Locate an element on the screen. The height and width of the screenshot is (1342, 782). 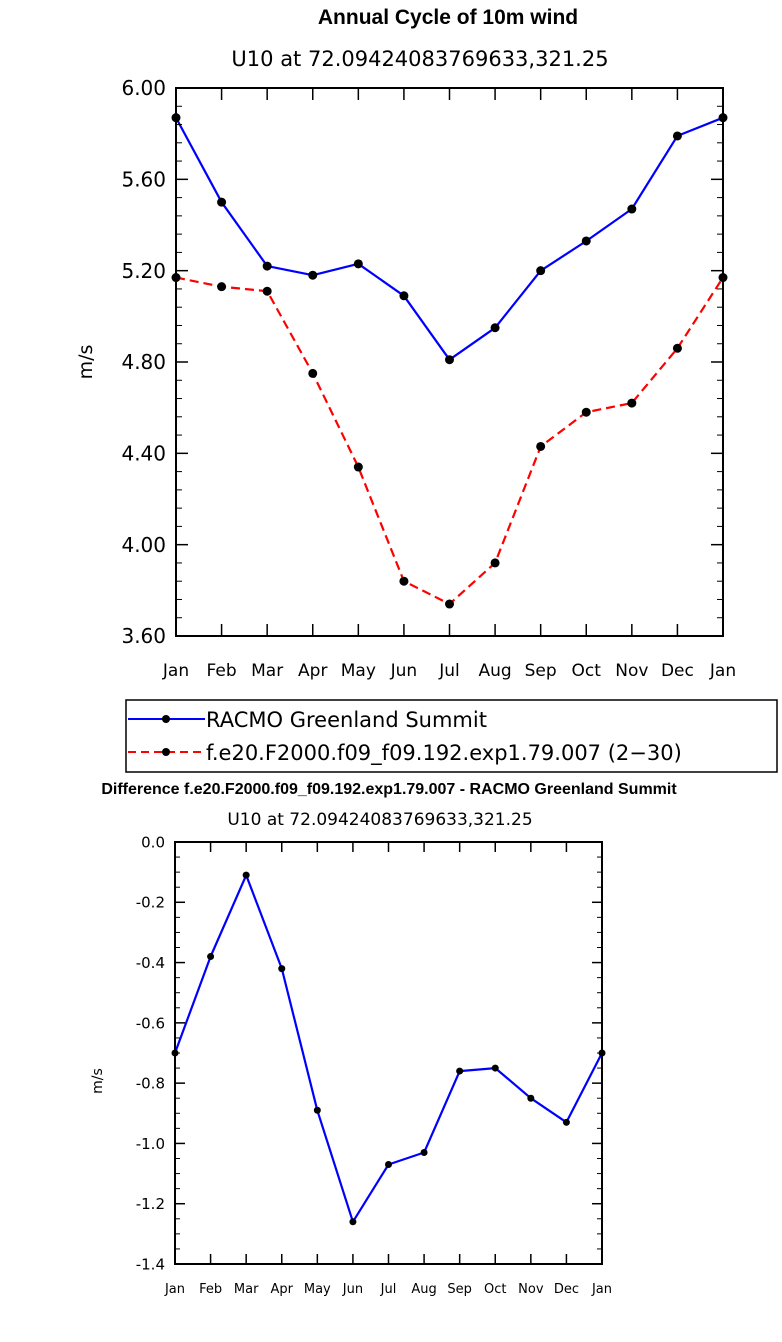
chart1-ytick-label: 4.00 is located at coordinates (143, 545).